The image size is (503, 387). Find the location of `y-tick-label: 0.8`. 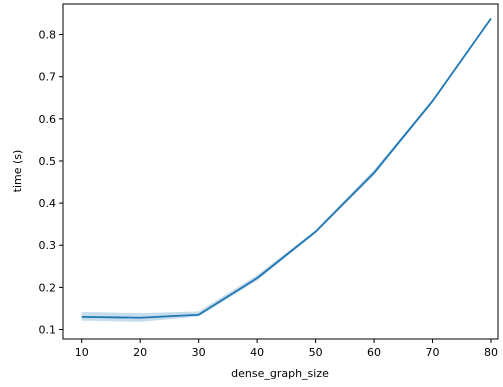

y-tick-label: 0.8 is located at coordinates (48, 35).